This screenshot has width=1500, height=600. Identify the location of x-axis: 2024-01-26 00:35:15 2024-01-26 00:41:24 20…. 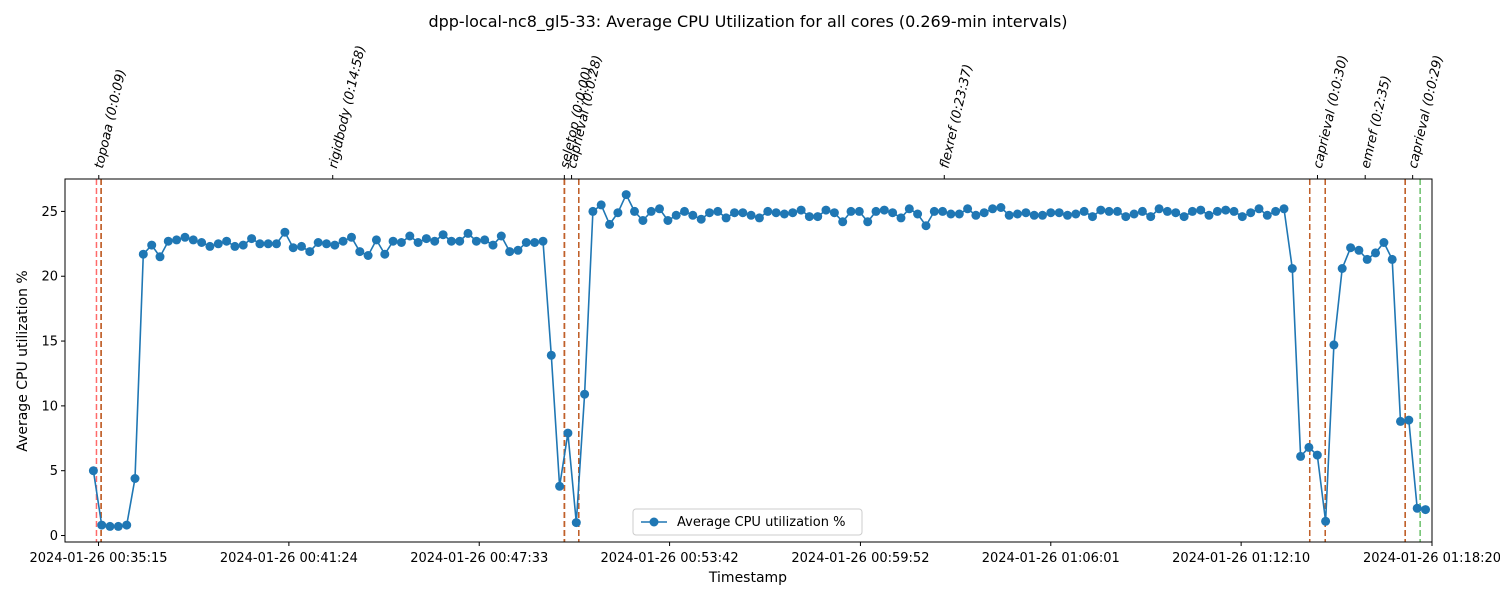
(764, 554).